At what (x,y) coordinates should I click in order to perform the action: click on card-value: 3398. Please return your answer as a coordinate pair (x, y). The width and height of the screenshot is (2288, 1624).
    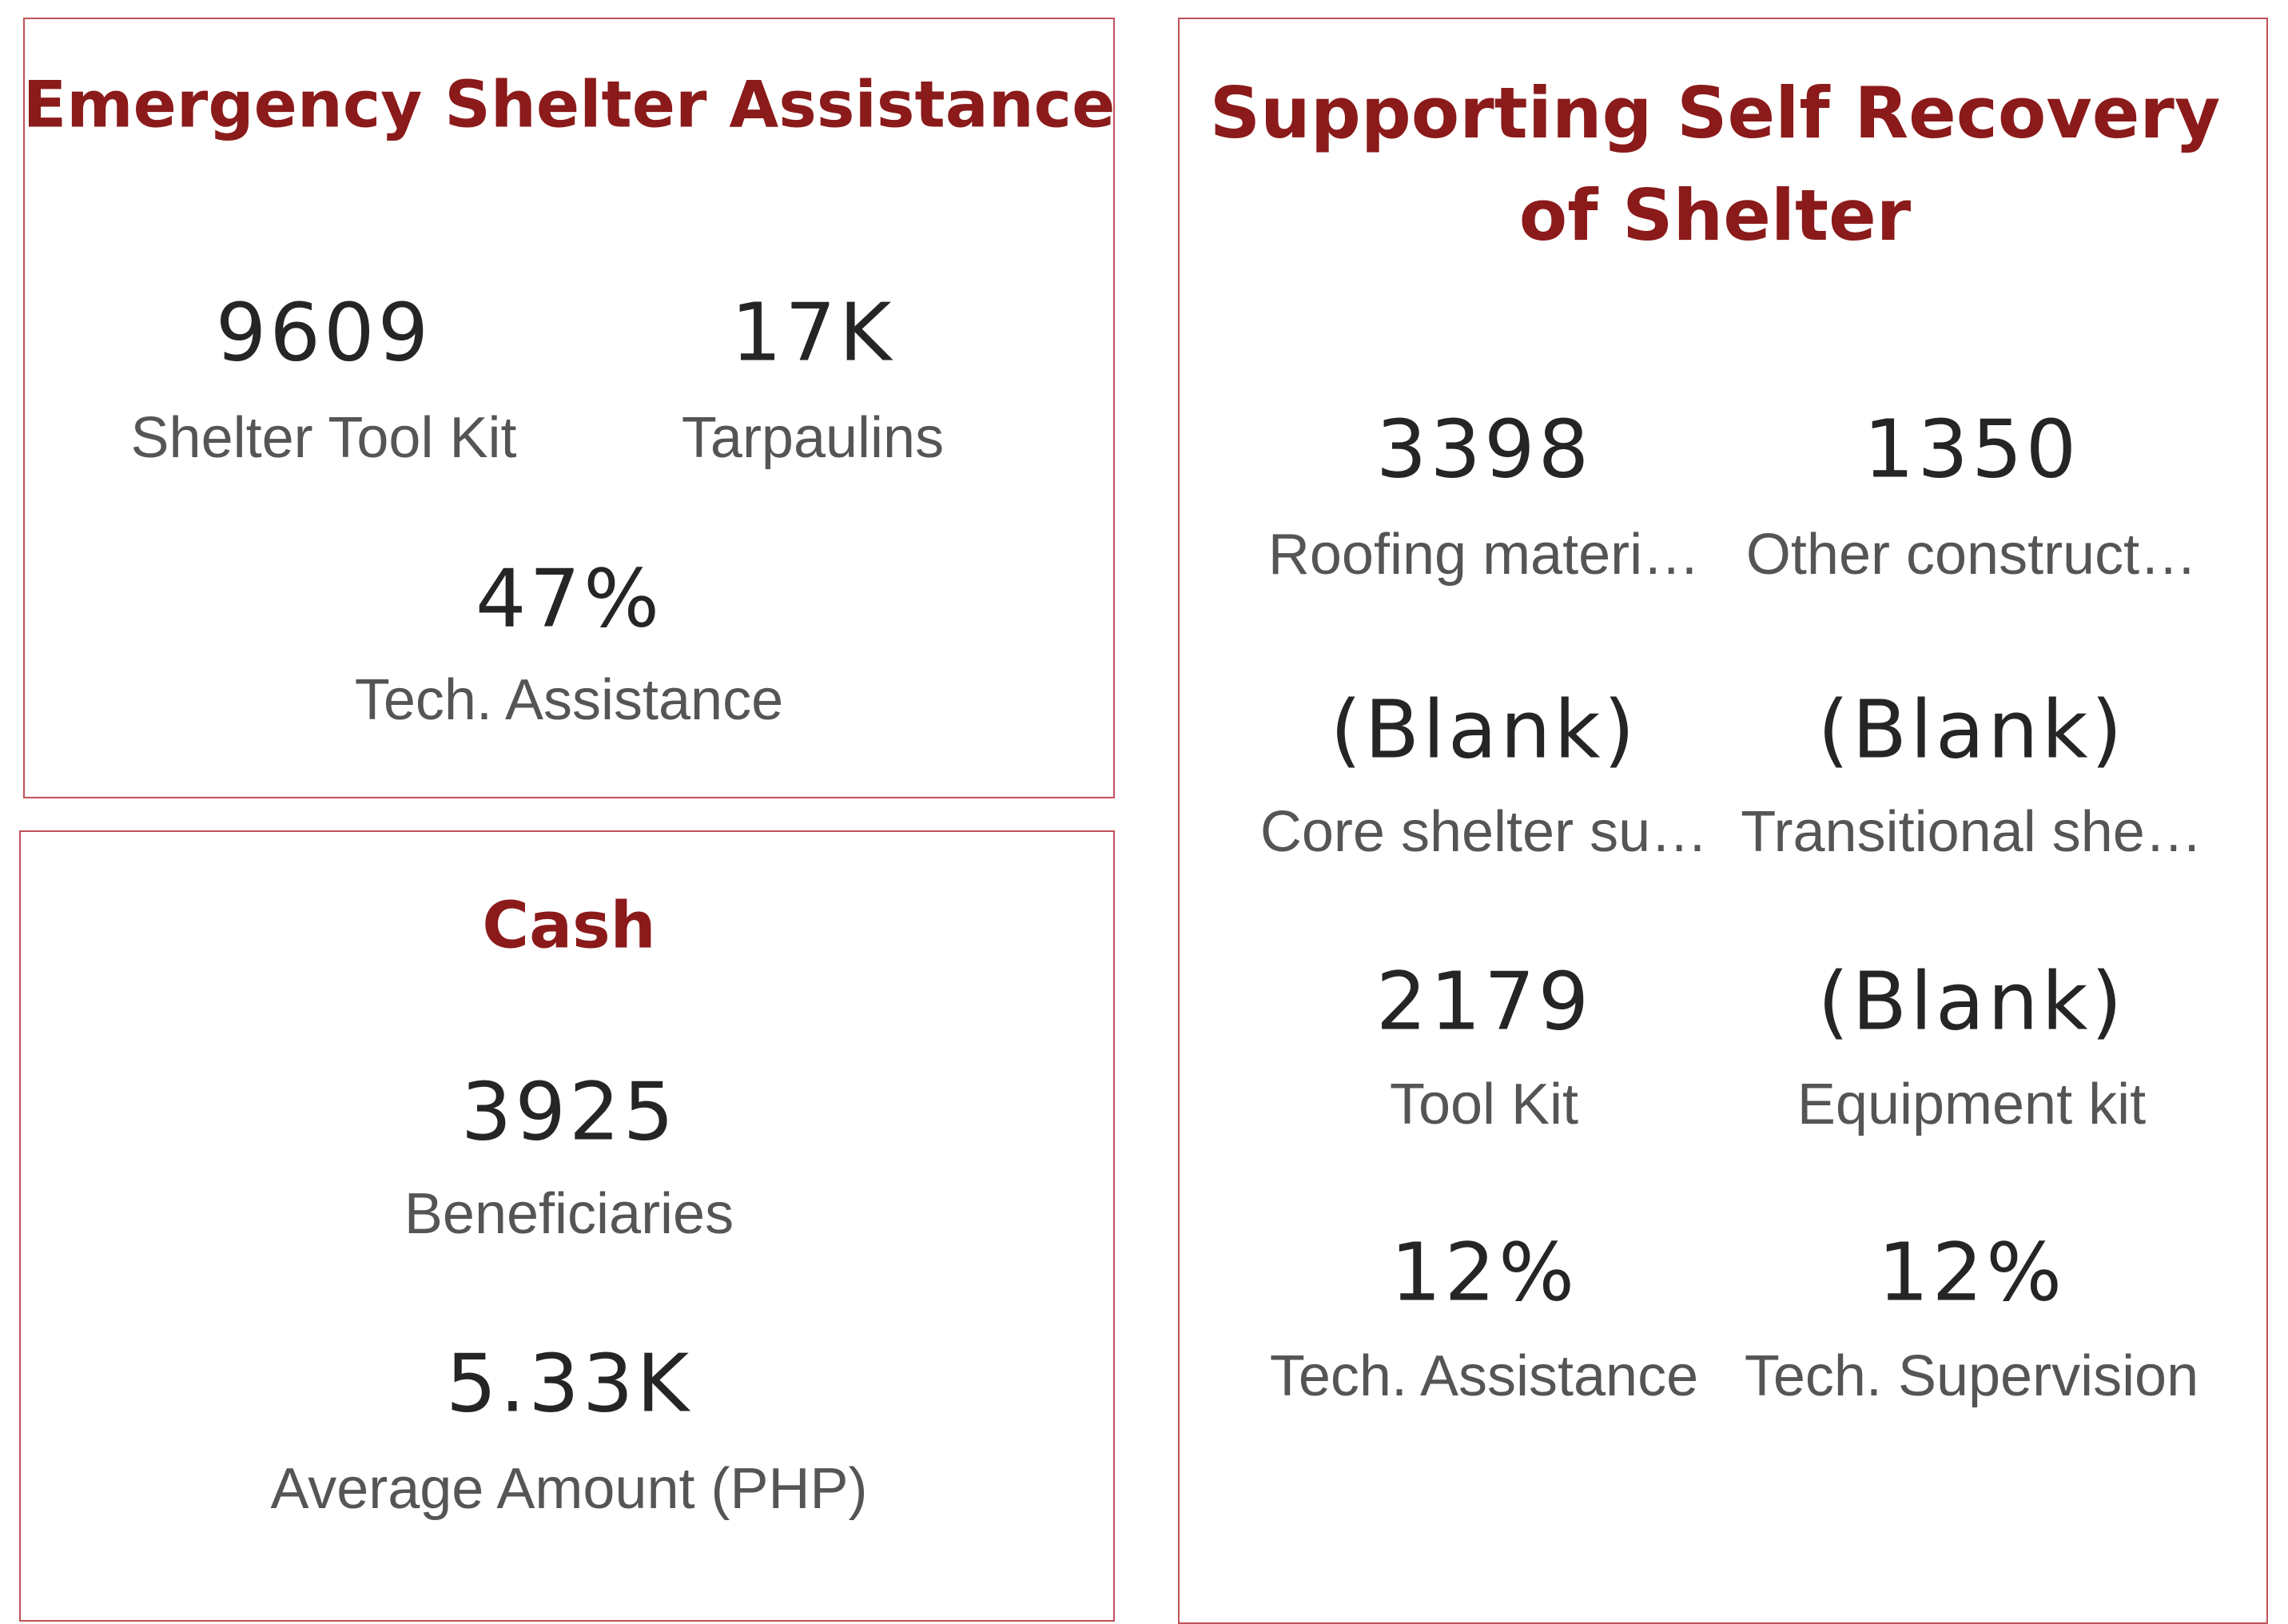
    Looking at the image, I should click on (1484, 449).